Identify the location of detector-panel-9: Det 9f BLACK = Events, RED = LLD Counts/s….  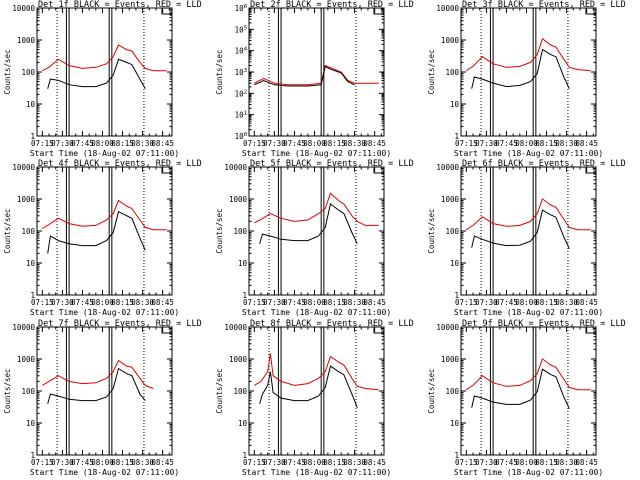
(526, 398).